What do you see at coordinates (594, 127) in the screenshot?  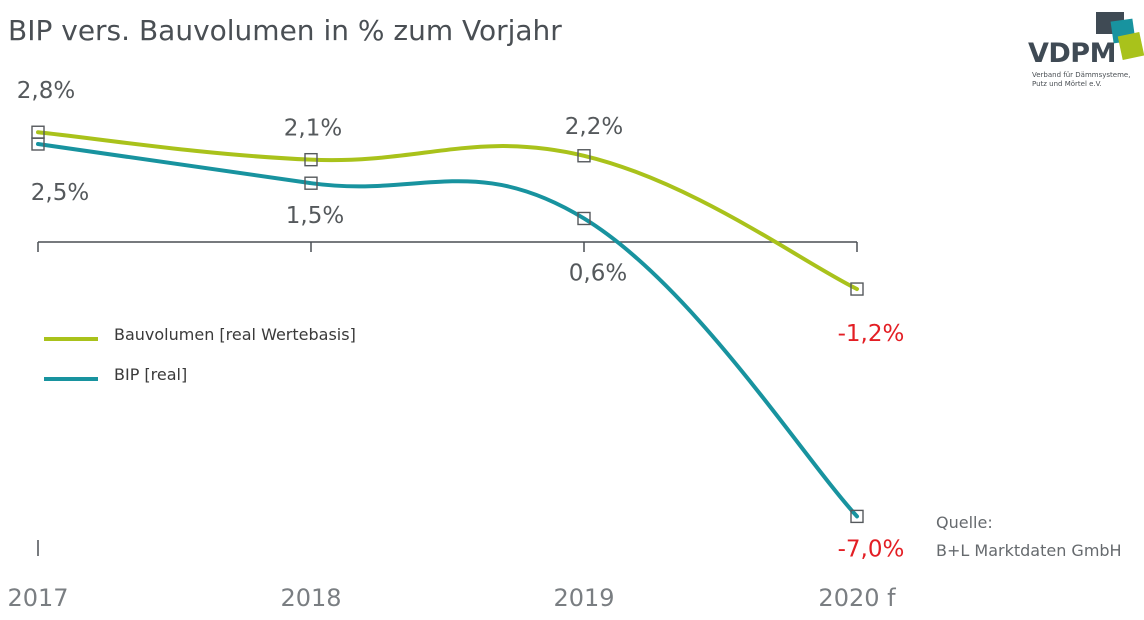 I see `data-label: 2,2%` at bounding box center [594, 127].